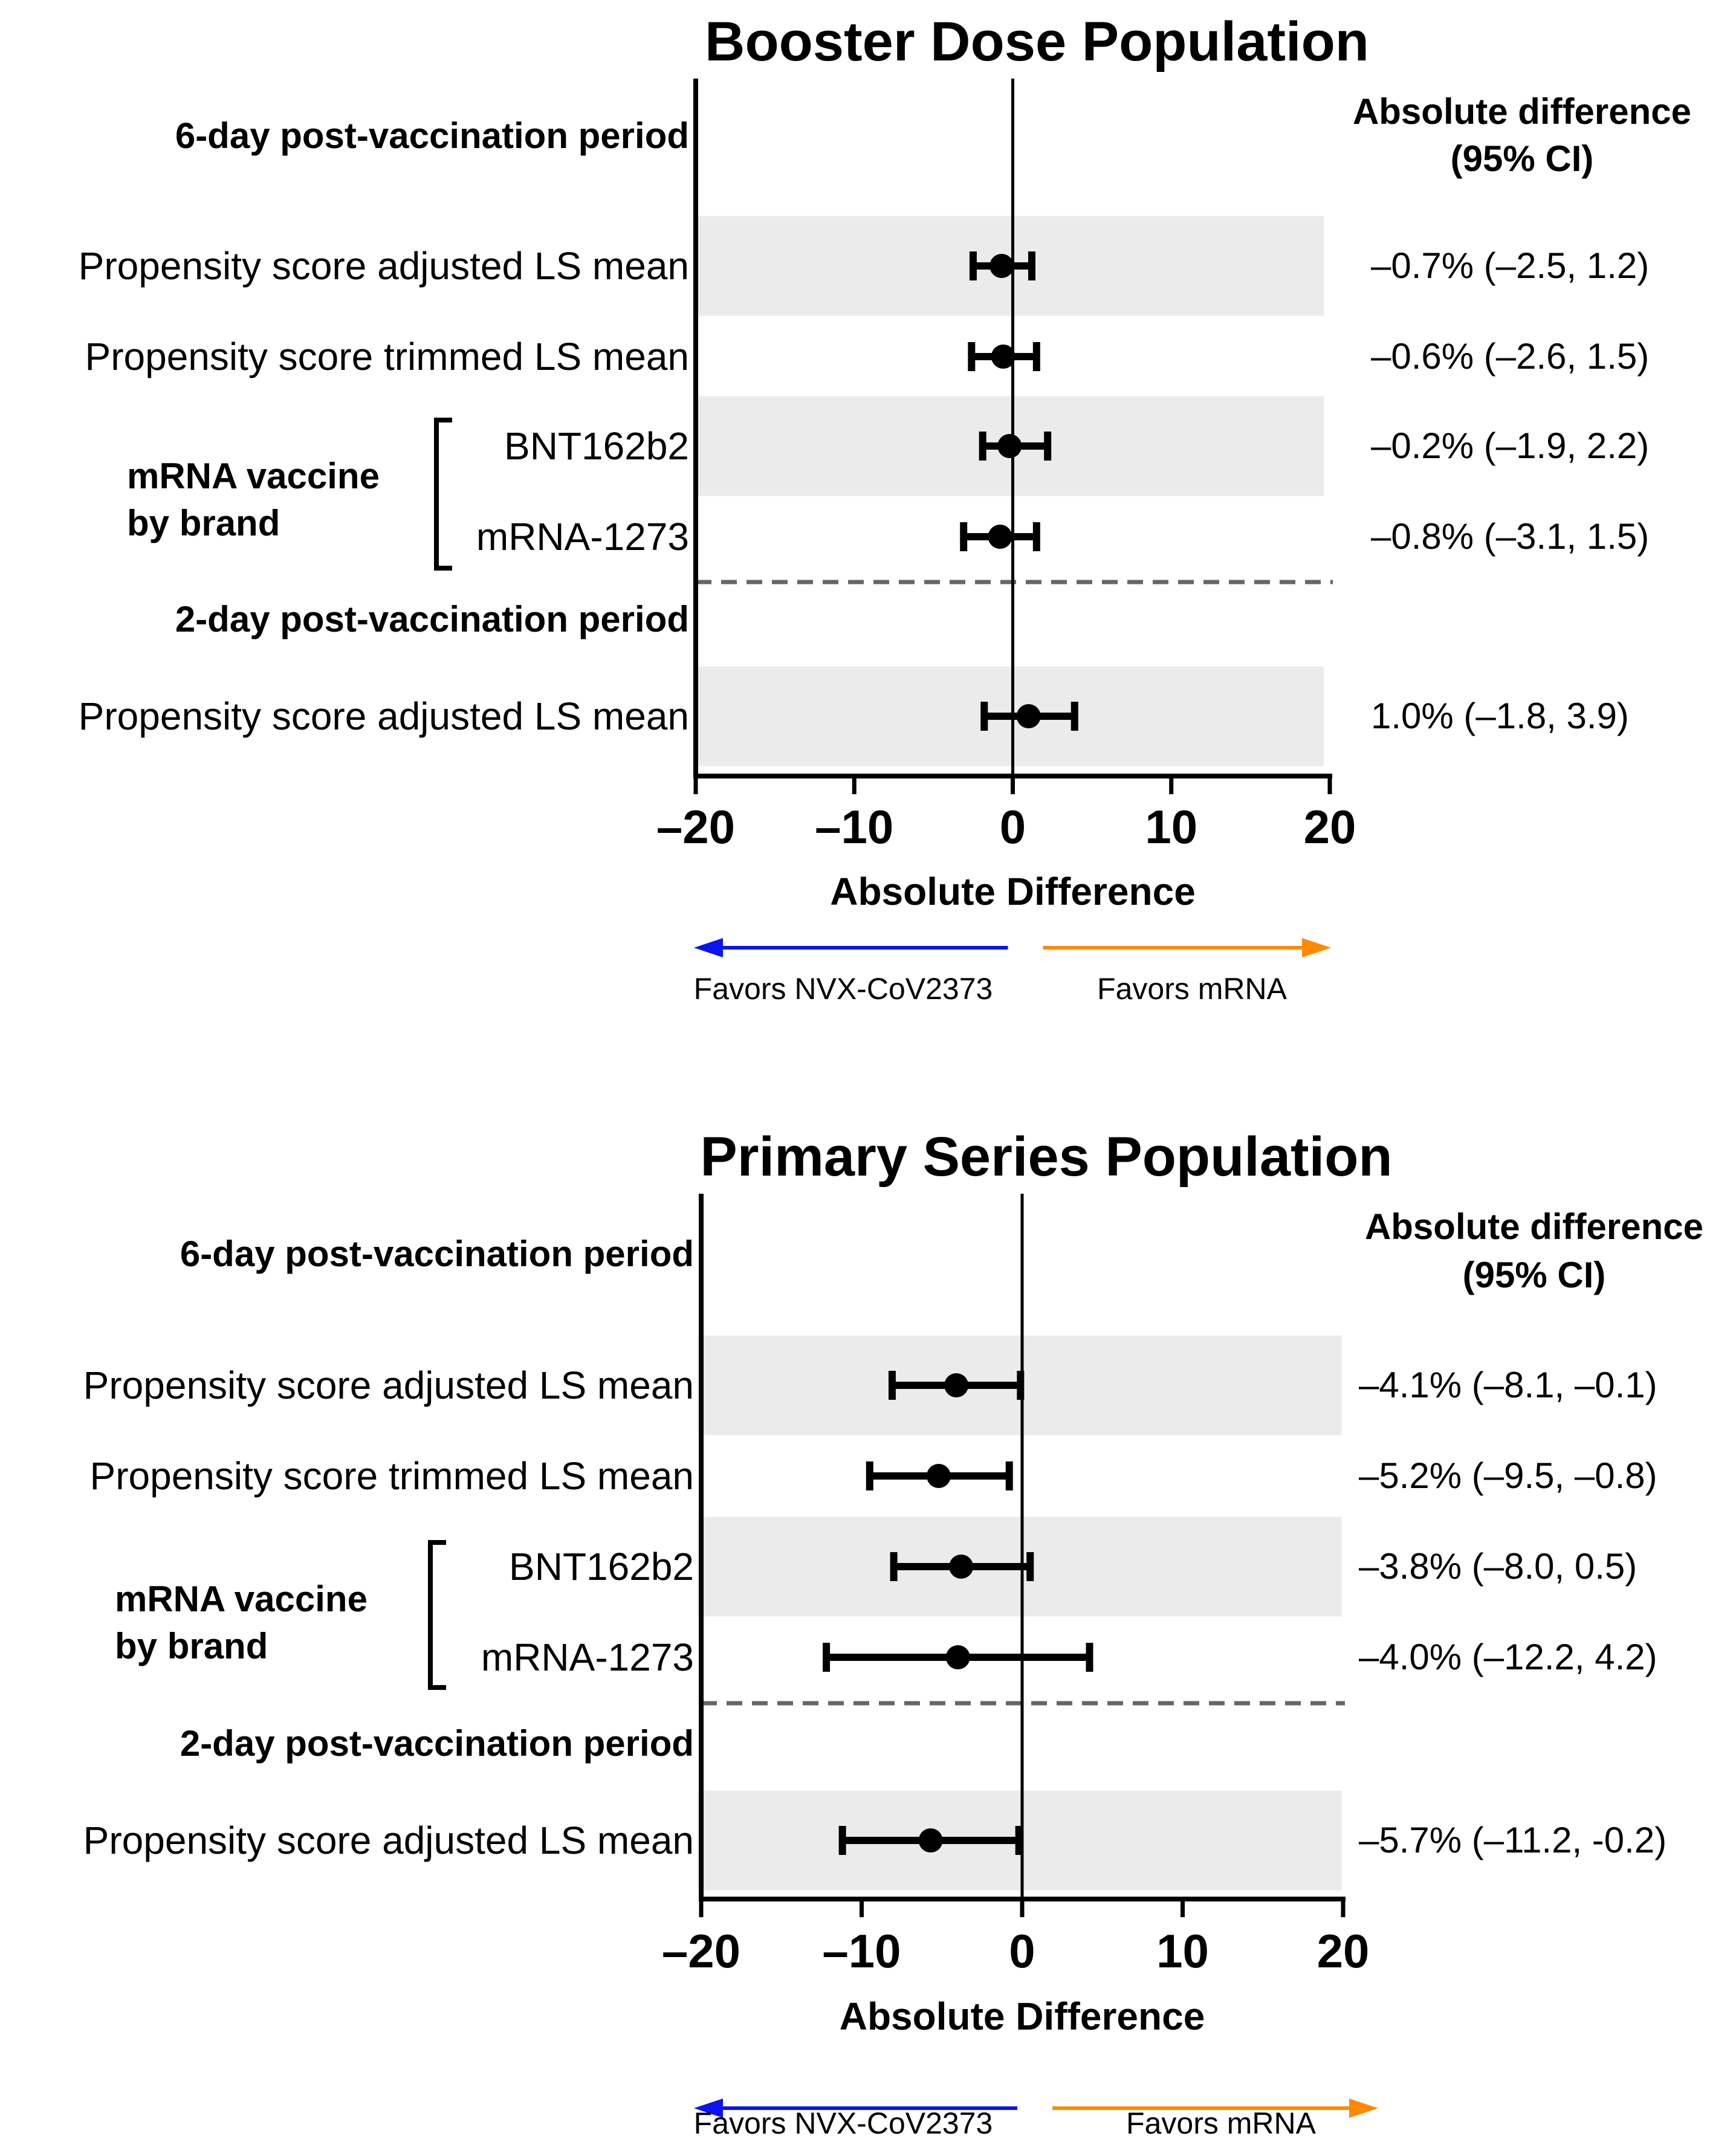 The image size is (1736, 2139). I want to click on ci-value-text: –3.8% (–8.0, 0.5), so click(1498, 1566).